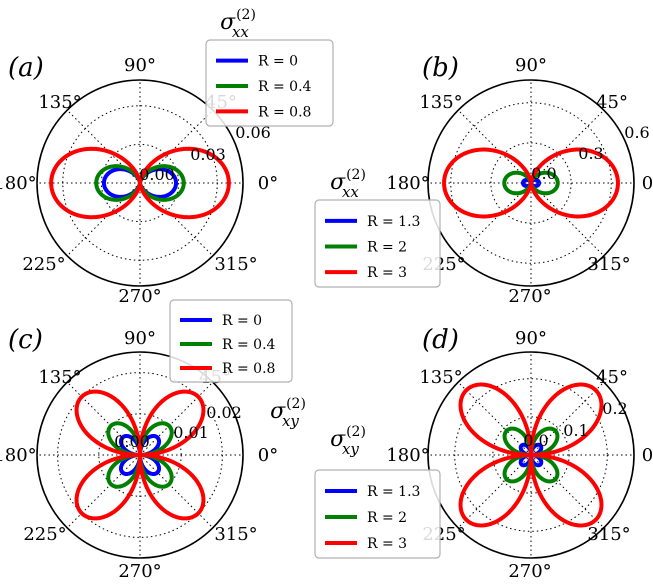 The width and height of the screenshot is (653, 585). I want to click on legend-label: R = 1.3, so click(393, 222).